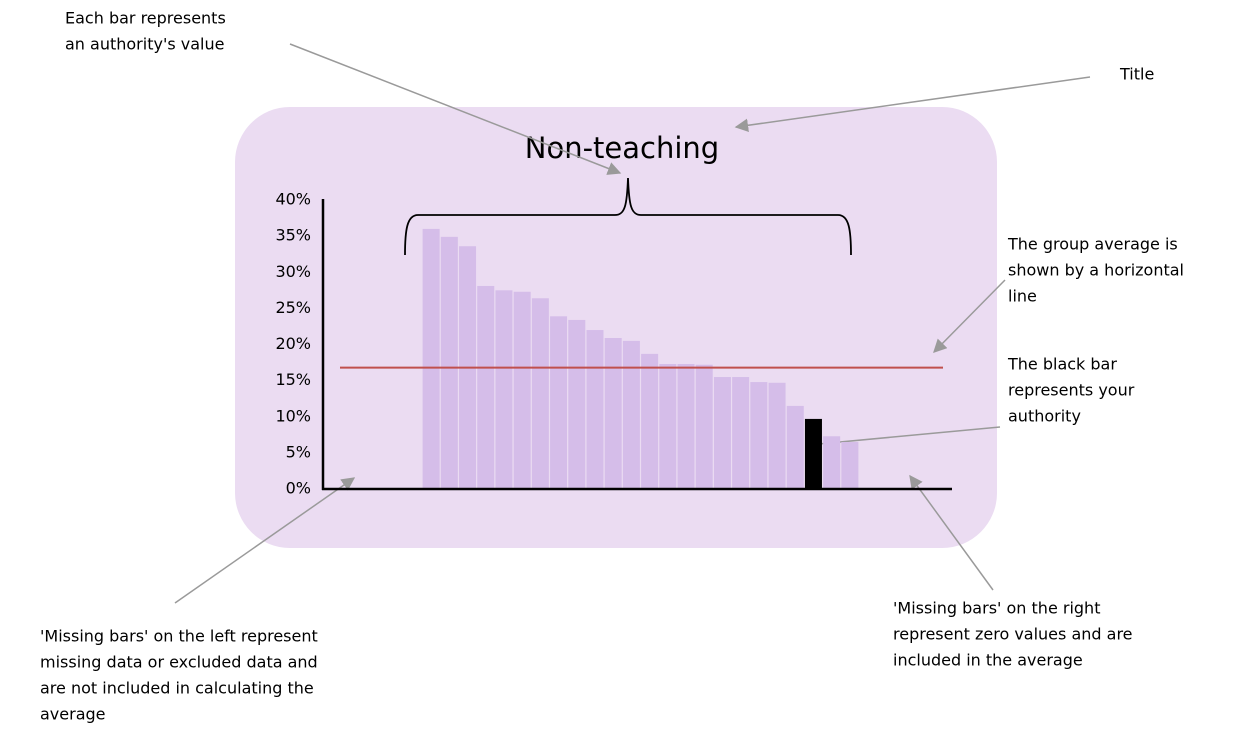  What do you see at coordinates (996, 608) in the screenshot?
I see `annotation: 'Missing bars' on the right` at bounding box center [996, 608].